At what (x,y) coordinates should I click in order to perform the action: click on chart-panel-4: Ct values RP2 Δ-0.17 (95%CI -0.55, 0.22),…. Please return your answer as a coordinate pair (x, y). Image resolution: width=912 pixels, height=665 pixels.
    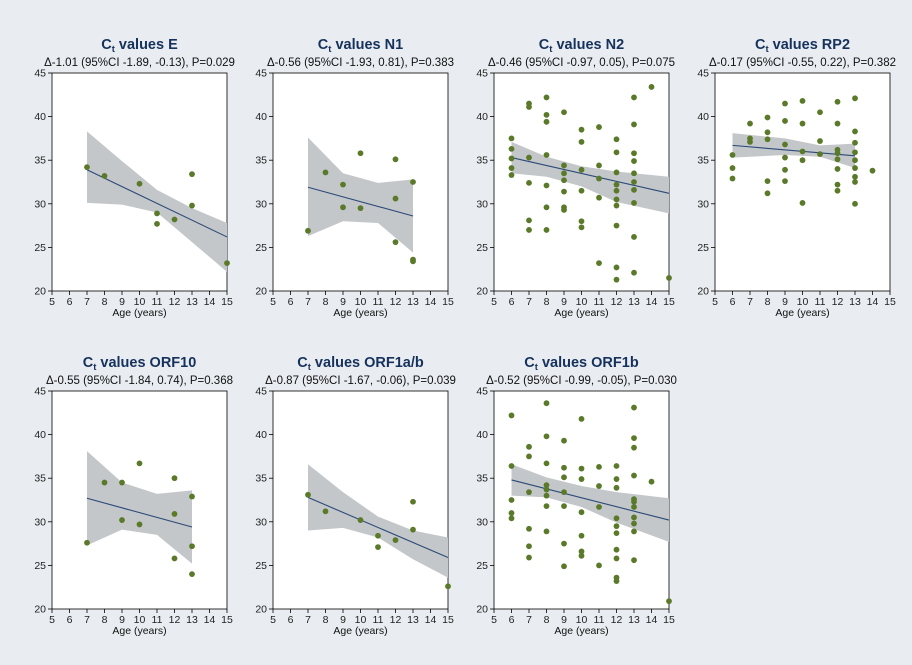
    Looking at the image, I should click on (796, 178).